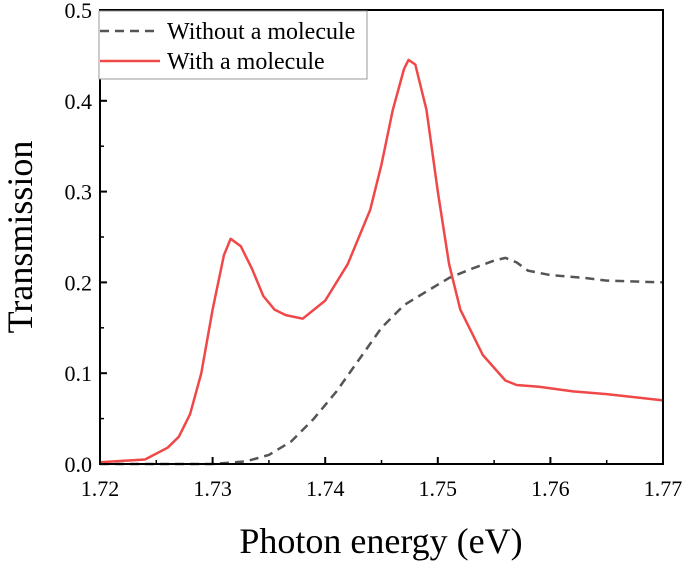  Describe the element at coordinates (79, 464) in the screenshot. I see `y-tick-label: 0.0` at that location.